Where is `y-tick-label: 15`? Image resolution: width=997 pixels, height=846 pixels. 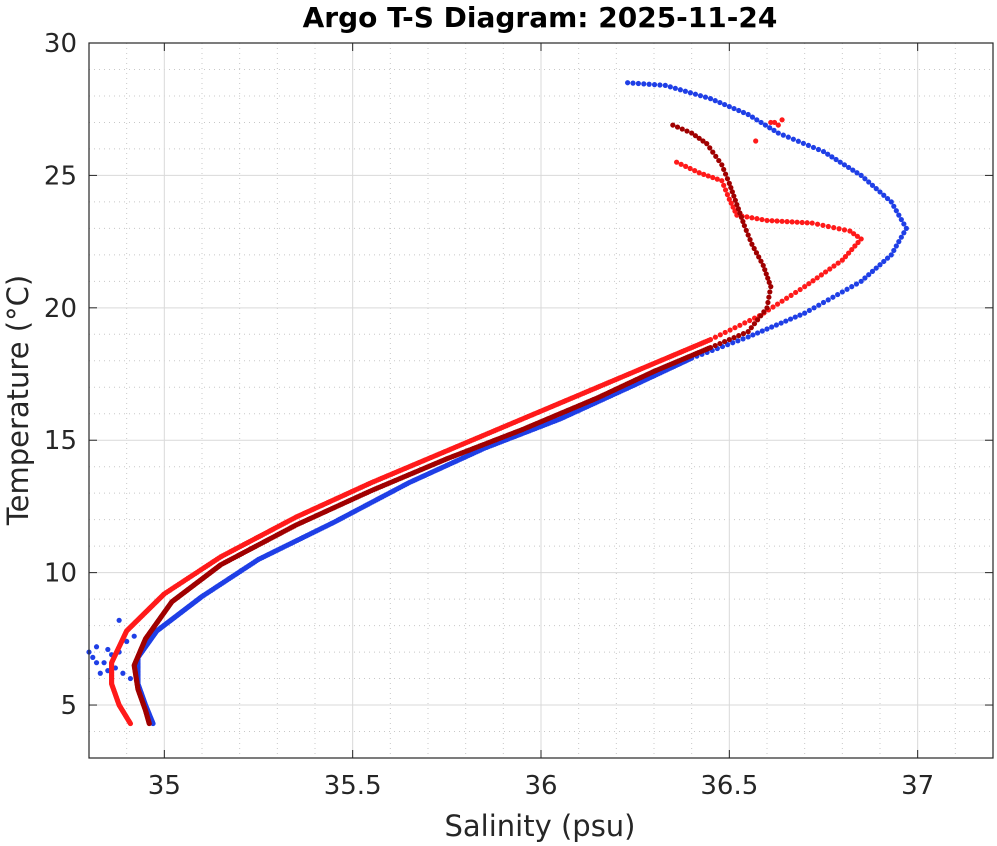
y-tick-label: 15 is located at coordinates (60, 441).